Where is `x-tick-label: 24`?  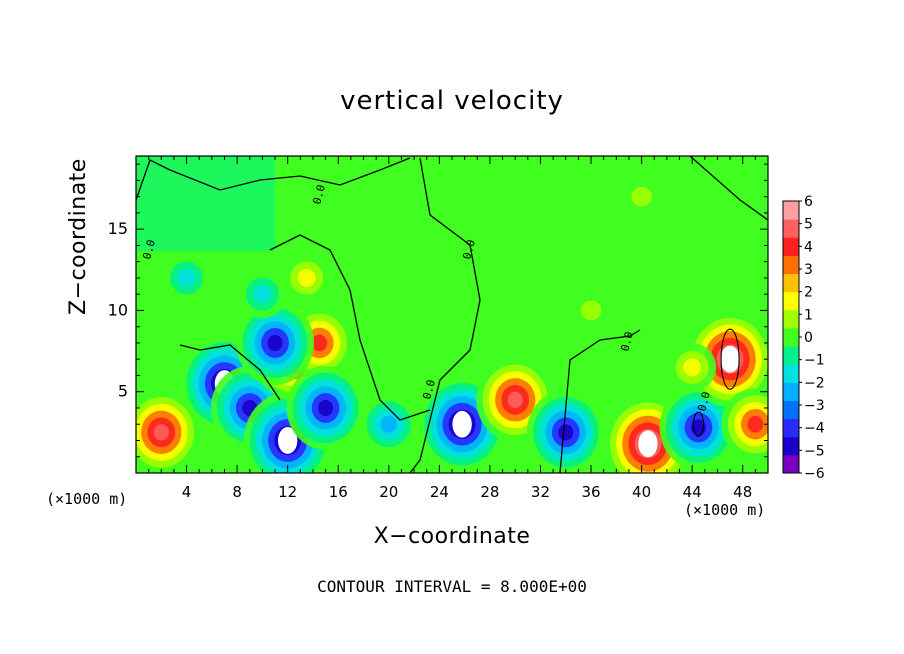 x-tick-label: 24 is located at coordinates (439, 492).